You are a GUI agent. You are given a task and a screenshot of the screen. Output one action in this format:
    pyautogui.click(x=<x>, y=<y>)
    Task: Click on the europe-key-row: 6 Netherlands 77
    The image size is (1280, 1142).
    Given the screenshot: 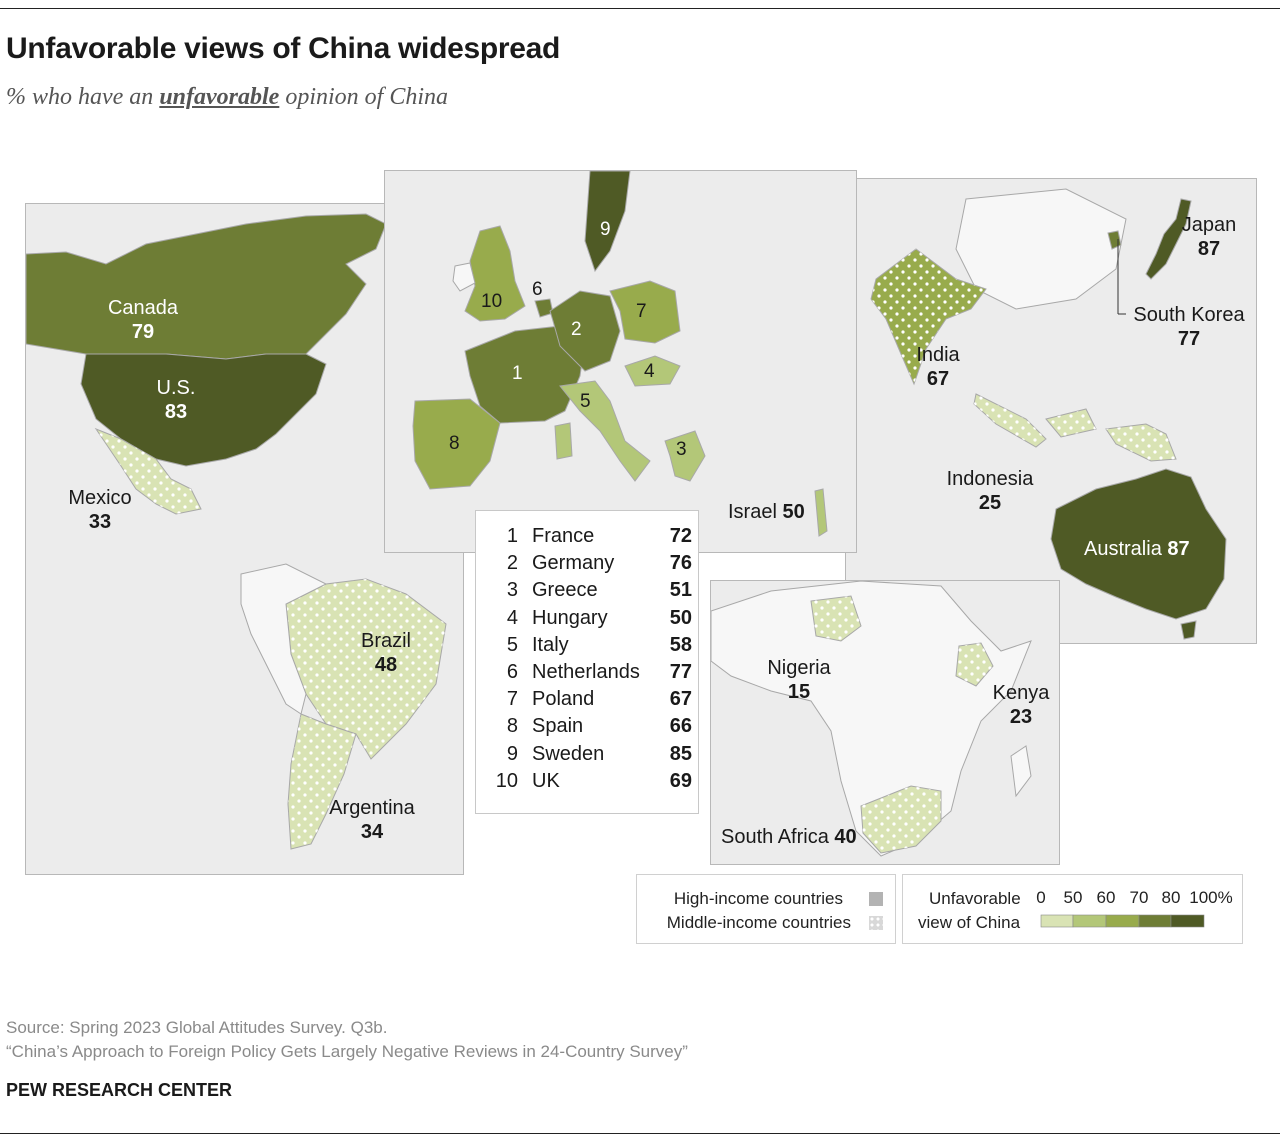 What is the action you would take?
    pyautogui.click(x=588, y=674)
    